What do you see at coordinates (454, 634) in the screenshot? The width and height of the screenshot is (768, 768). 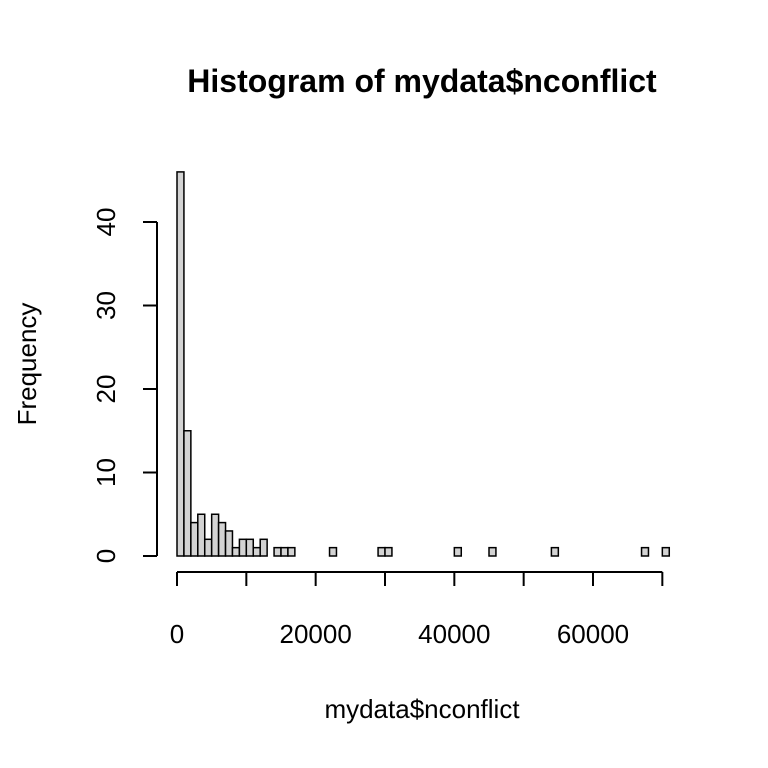 I see `x-tick-label: 40000` at bounding box center [454, 634].